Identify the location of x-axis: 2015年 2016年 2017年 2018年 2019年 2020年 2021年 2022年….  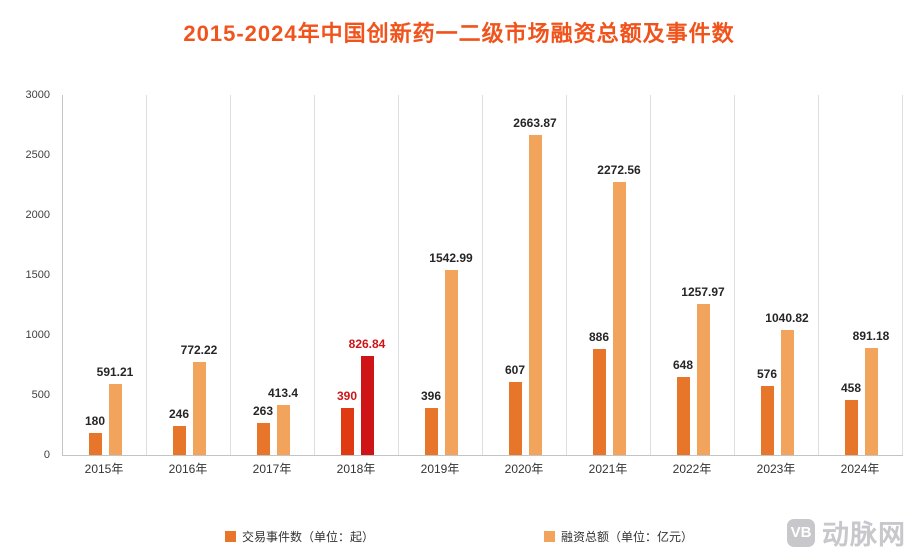
(482, 470).